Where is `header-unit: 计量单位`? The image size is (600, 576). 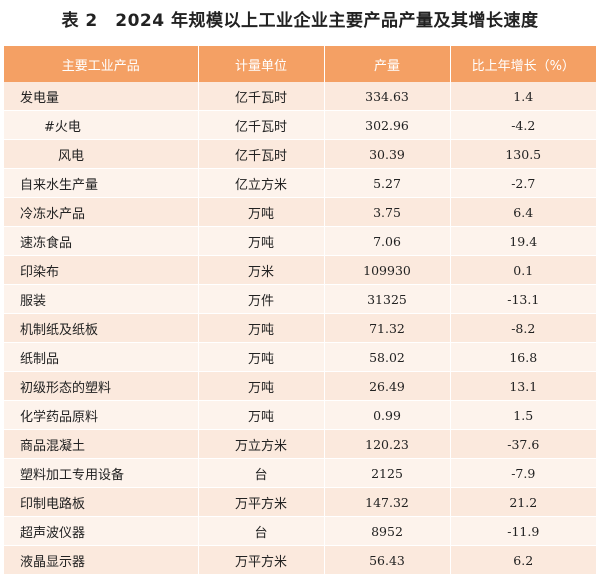
header-unit: 计量单位 is located at coordinates (261, 64).